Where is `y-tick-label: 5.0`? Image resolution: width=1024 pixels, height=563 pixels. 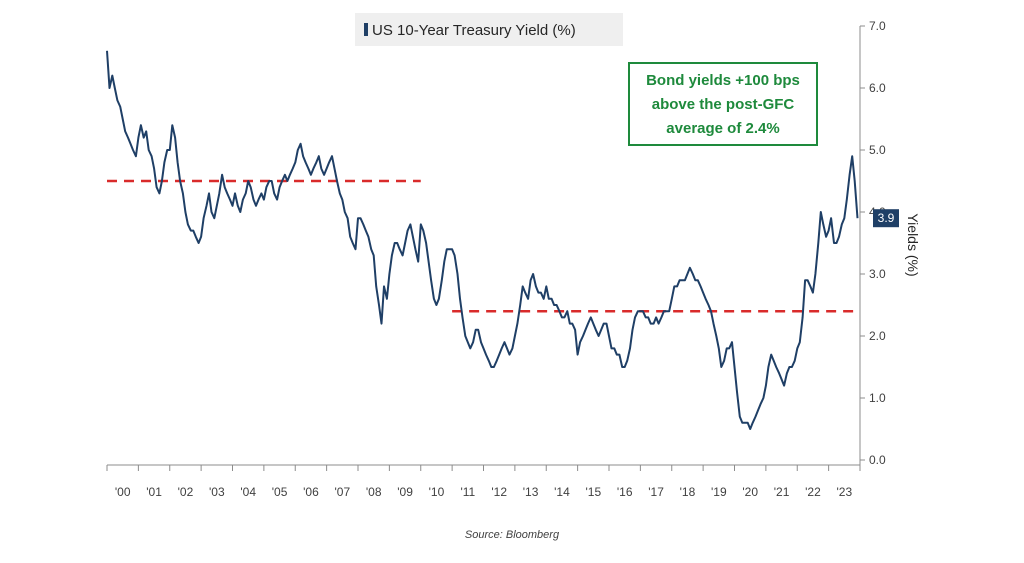 y-tick-label: 5.0 is located at coordinates (877, 150).